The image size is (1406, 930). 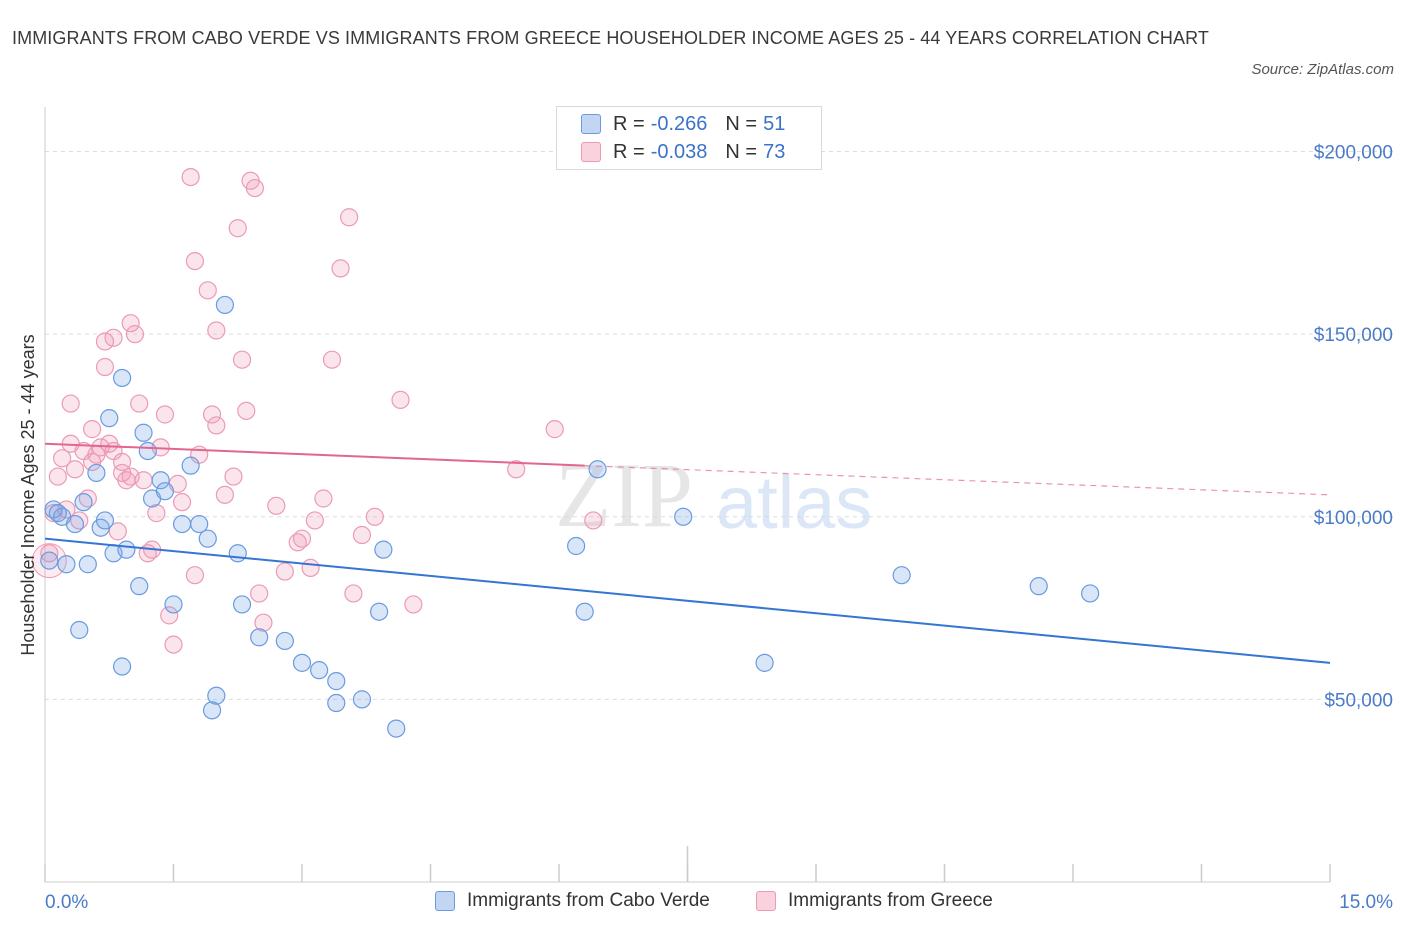 What do you see at coordinates (774, 123) in the screenshot?
I see `legend-n-value: 51` at bounding box center [774, 123].